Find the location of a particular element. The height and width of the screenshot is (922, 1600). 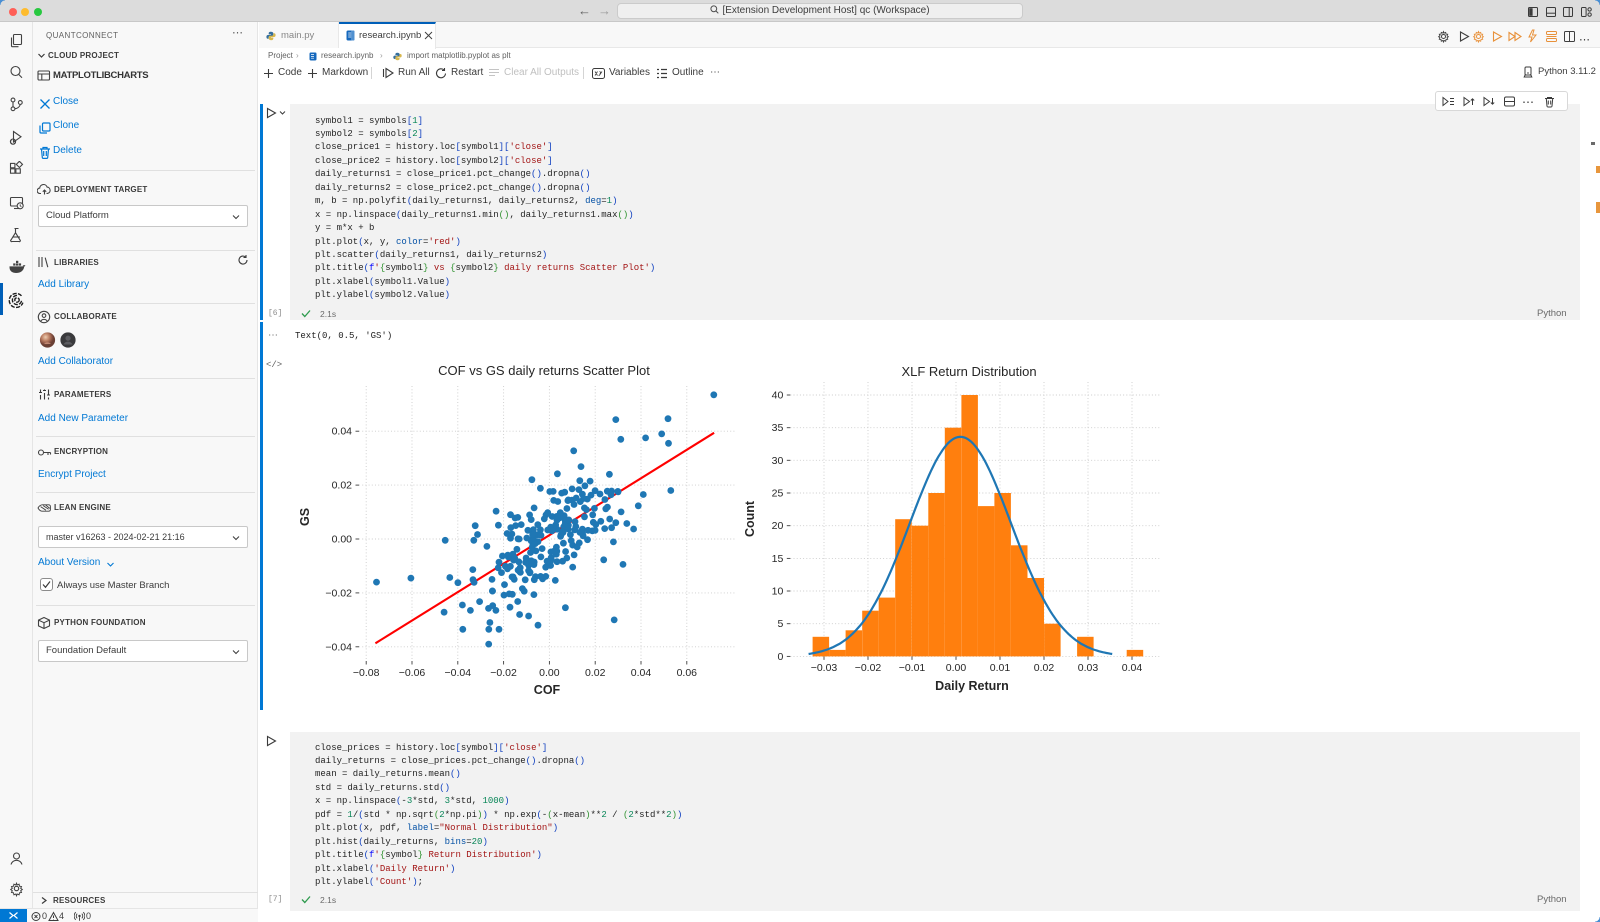

svg-text: −0.06 is located at coordinates (412, 673).